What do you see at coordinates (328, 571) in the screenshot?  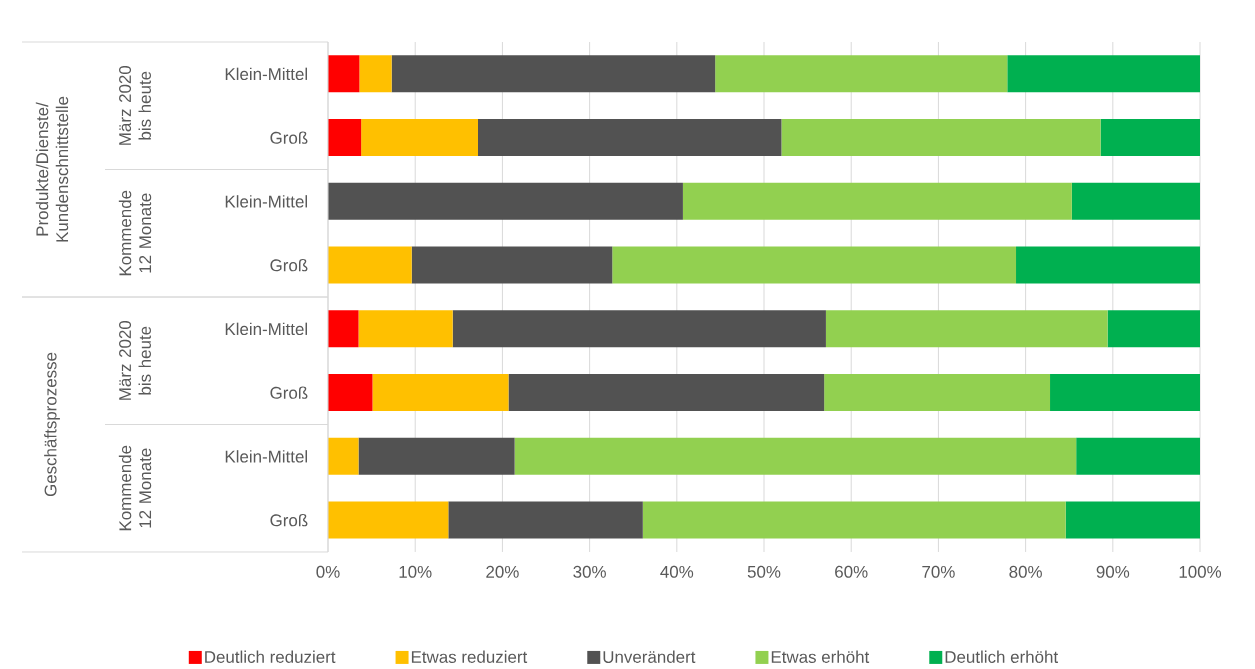 I see `x-tick-label: 0%` at bounding box center [328, 571].